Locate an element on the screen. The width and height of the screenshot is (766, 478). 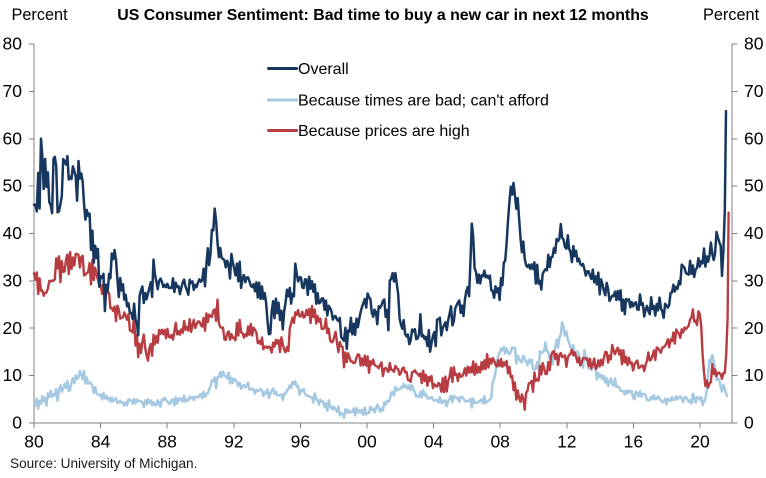
svg-text: 00 is located at coordinates (367, 442).